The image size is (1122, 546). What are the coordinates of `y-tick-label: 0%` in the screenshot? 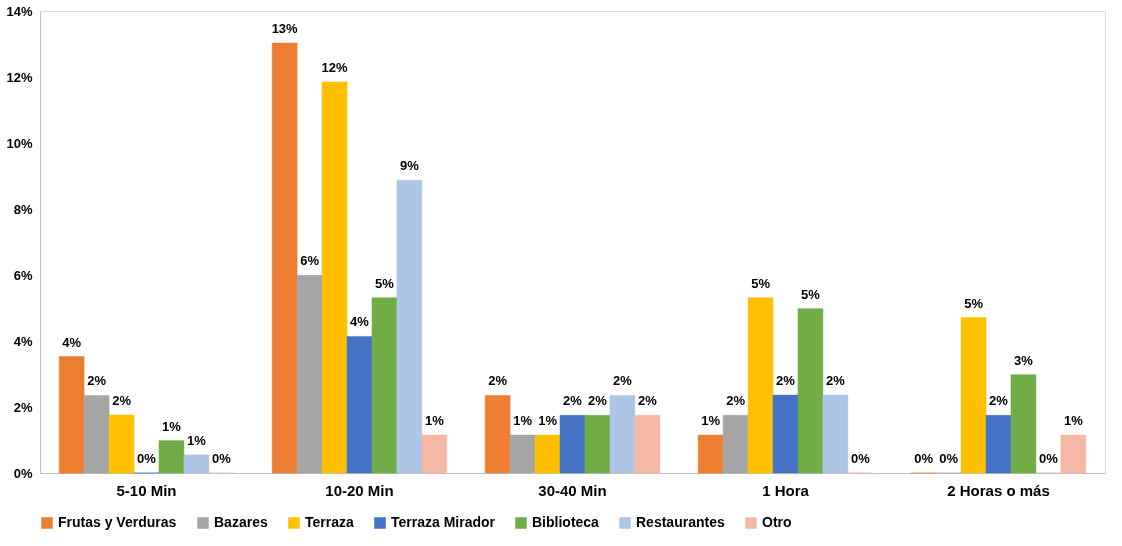 It's located at (23, 473).